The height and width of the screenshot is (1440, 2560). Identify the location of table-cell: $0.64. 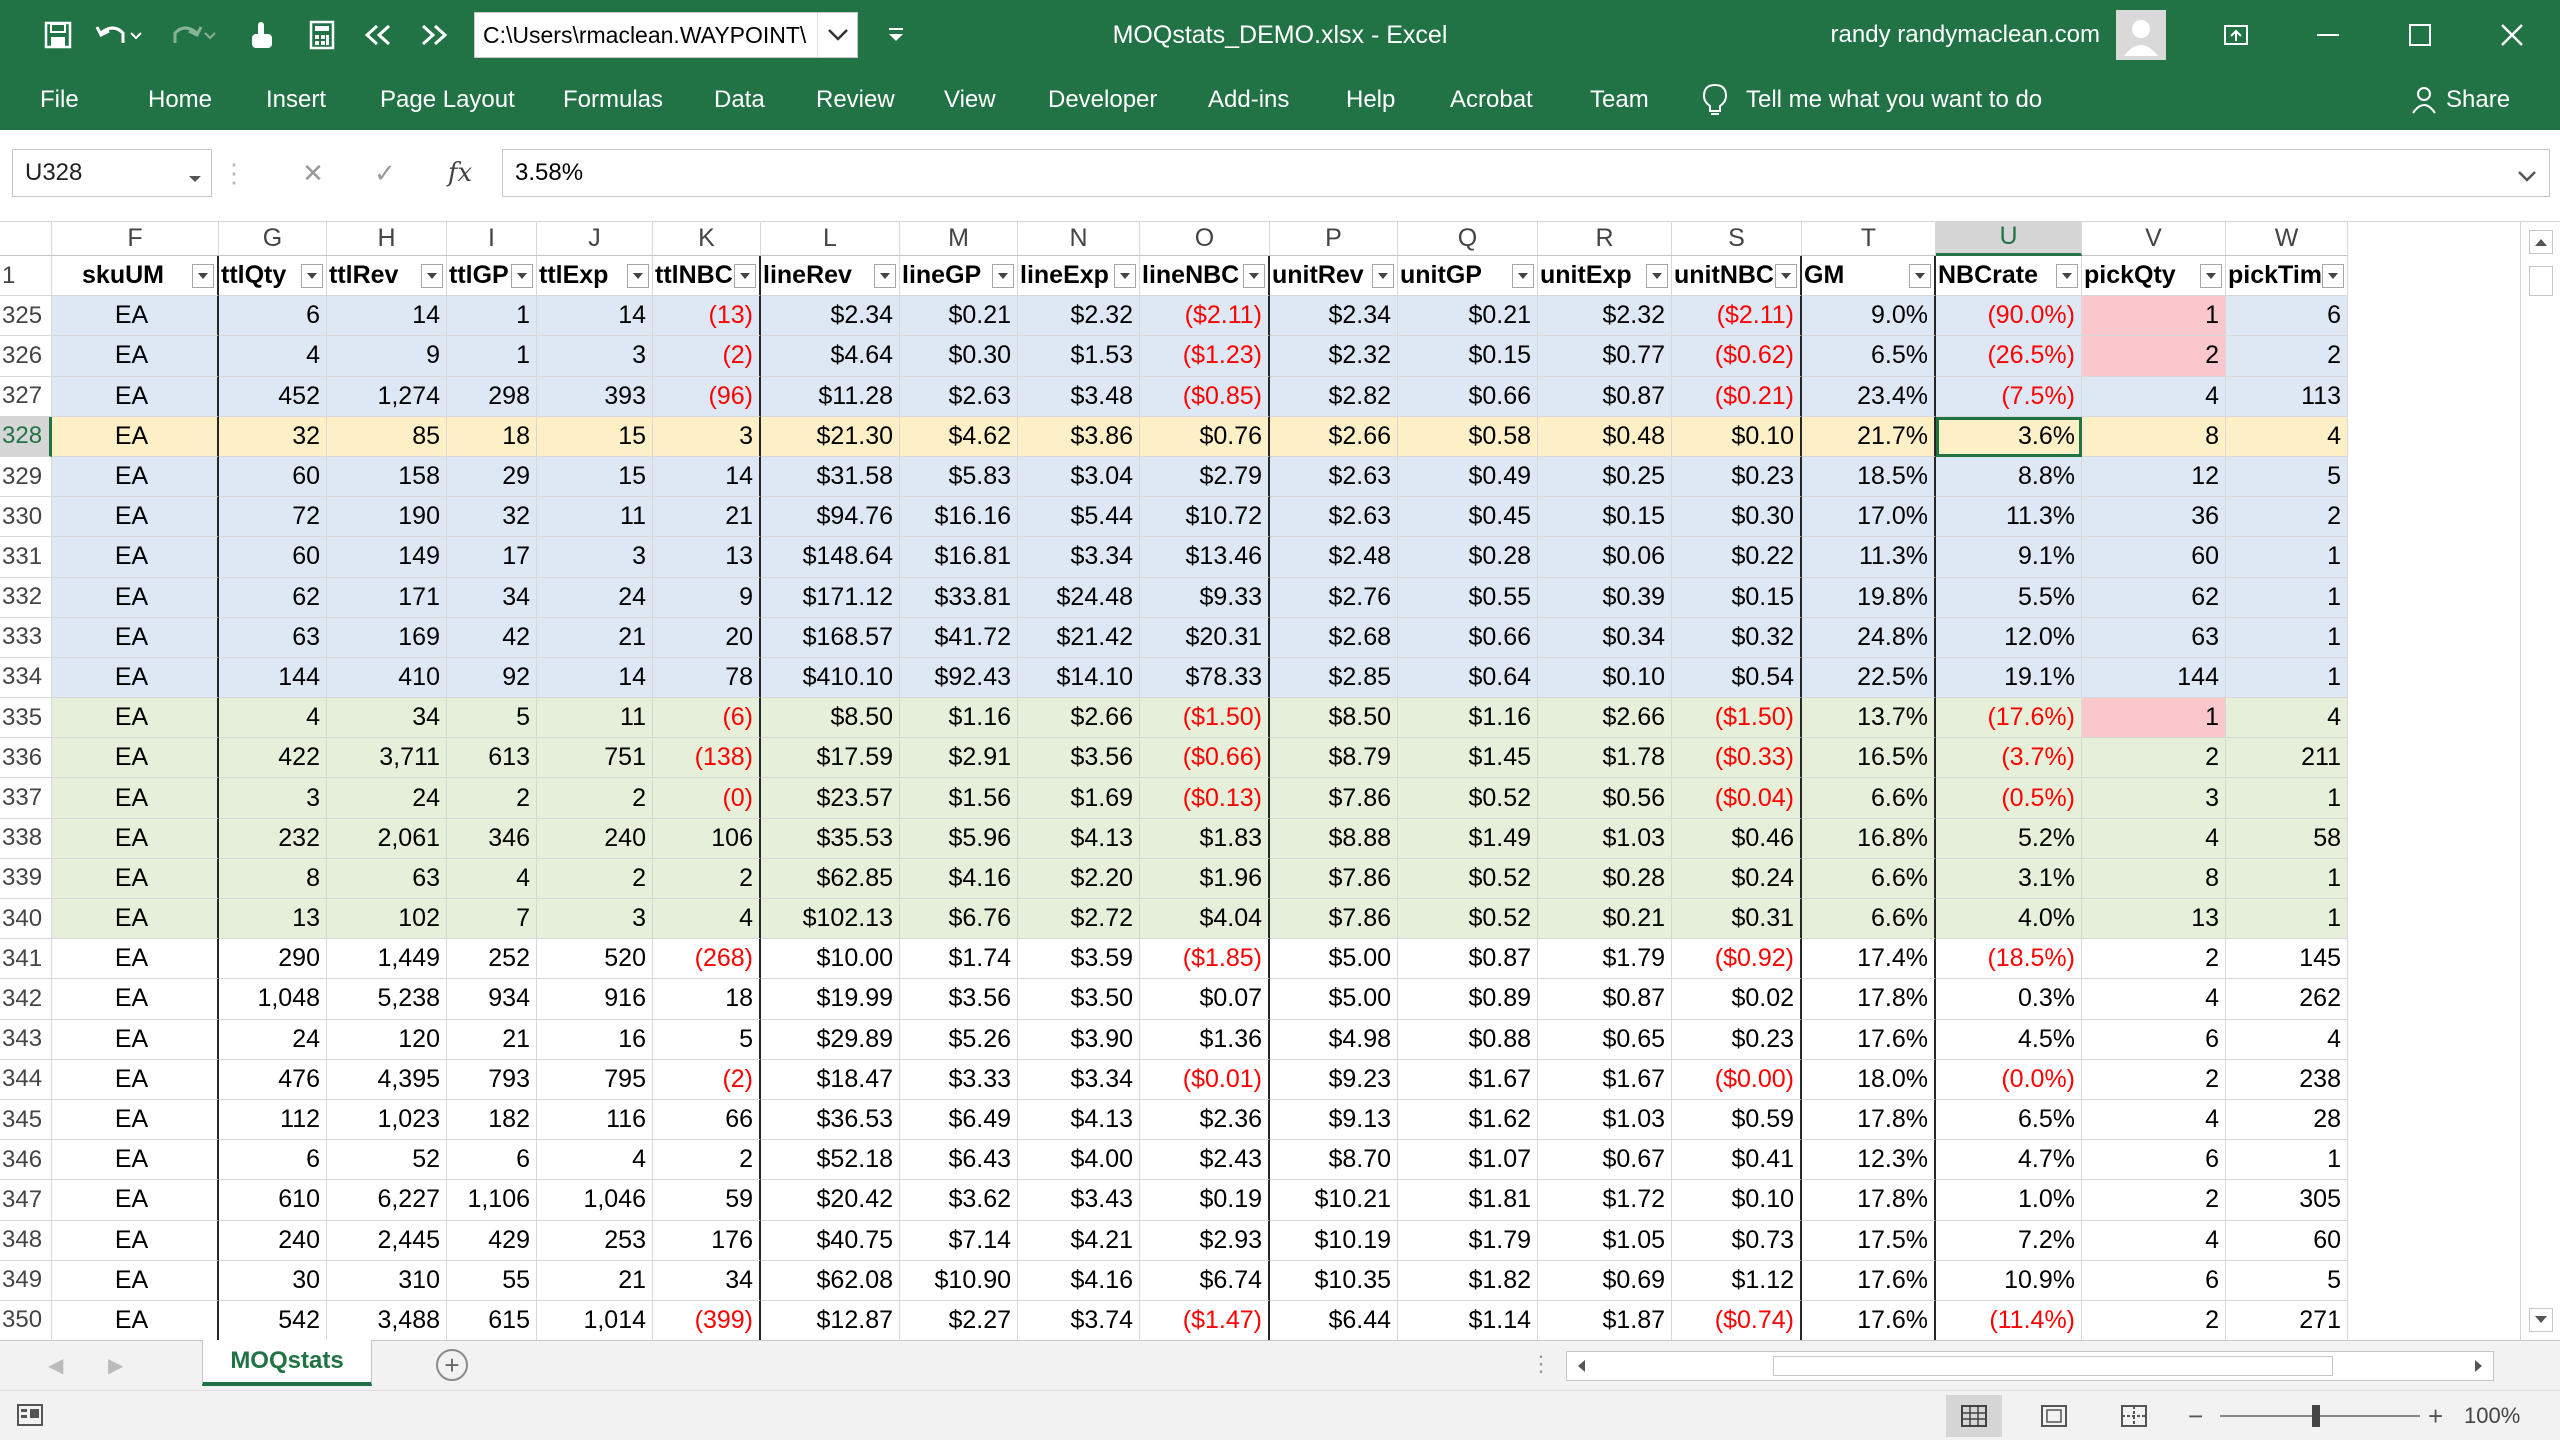
(1468, 678).